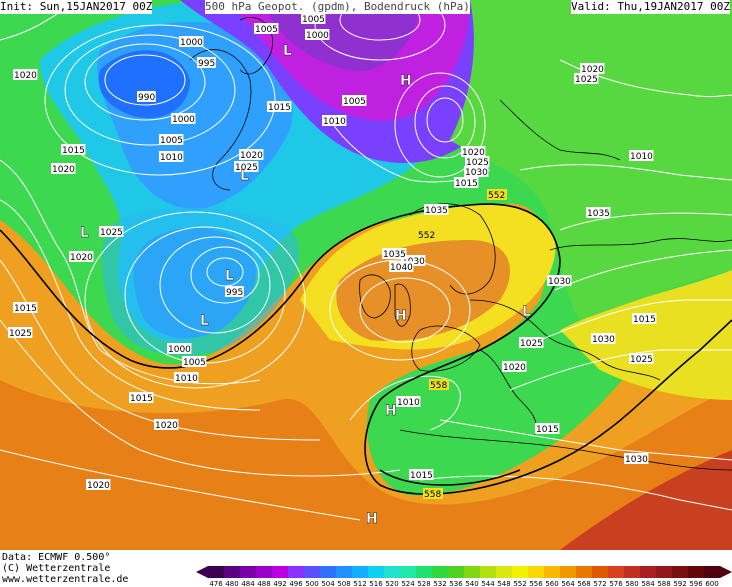 This screenshot has height=587, width=732. Describe the element at coordinates (696, 583) in the screenshot. I see `scale-tick-label: 596` at that location.